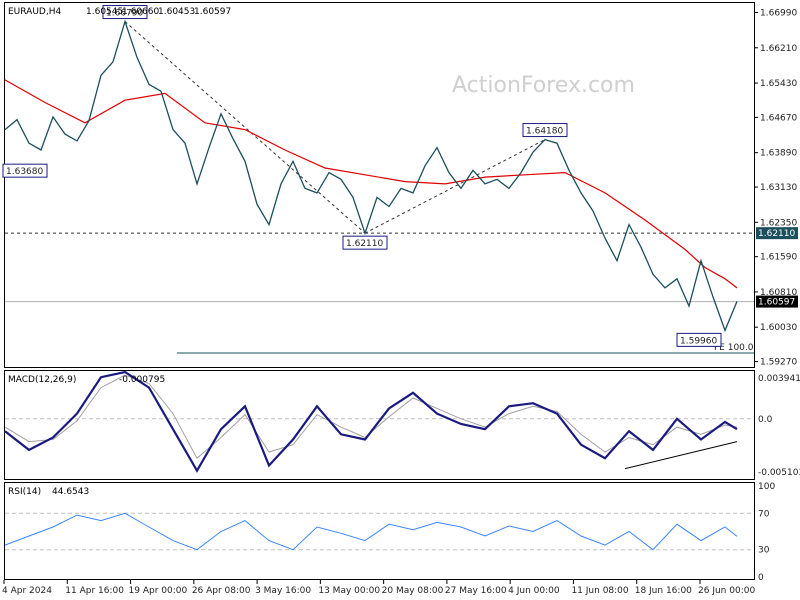 The width and height of the screenshot is (800, 600). Describe the element at coordinates (764, 514) in the screenshot. I see `rsi-y-tick-label: 70` at that location.